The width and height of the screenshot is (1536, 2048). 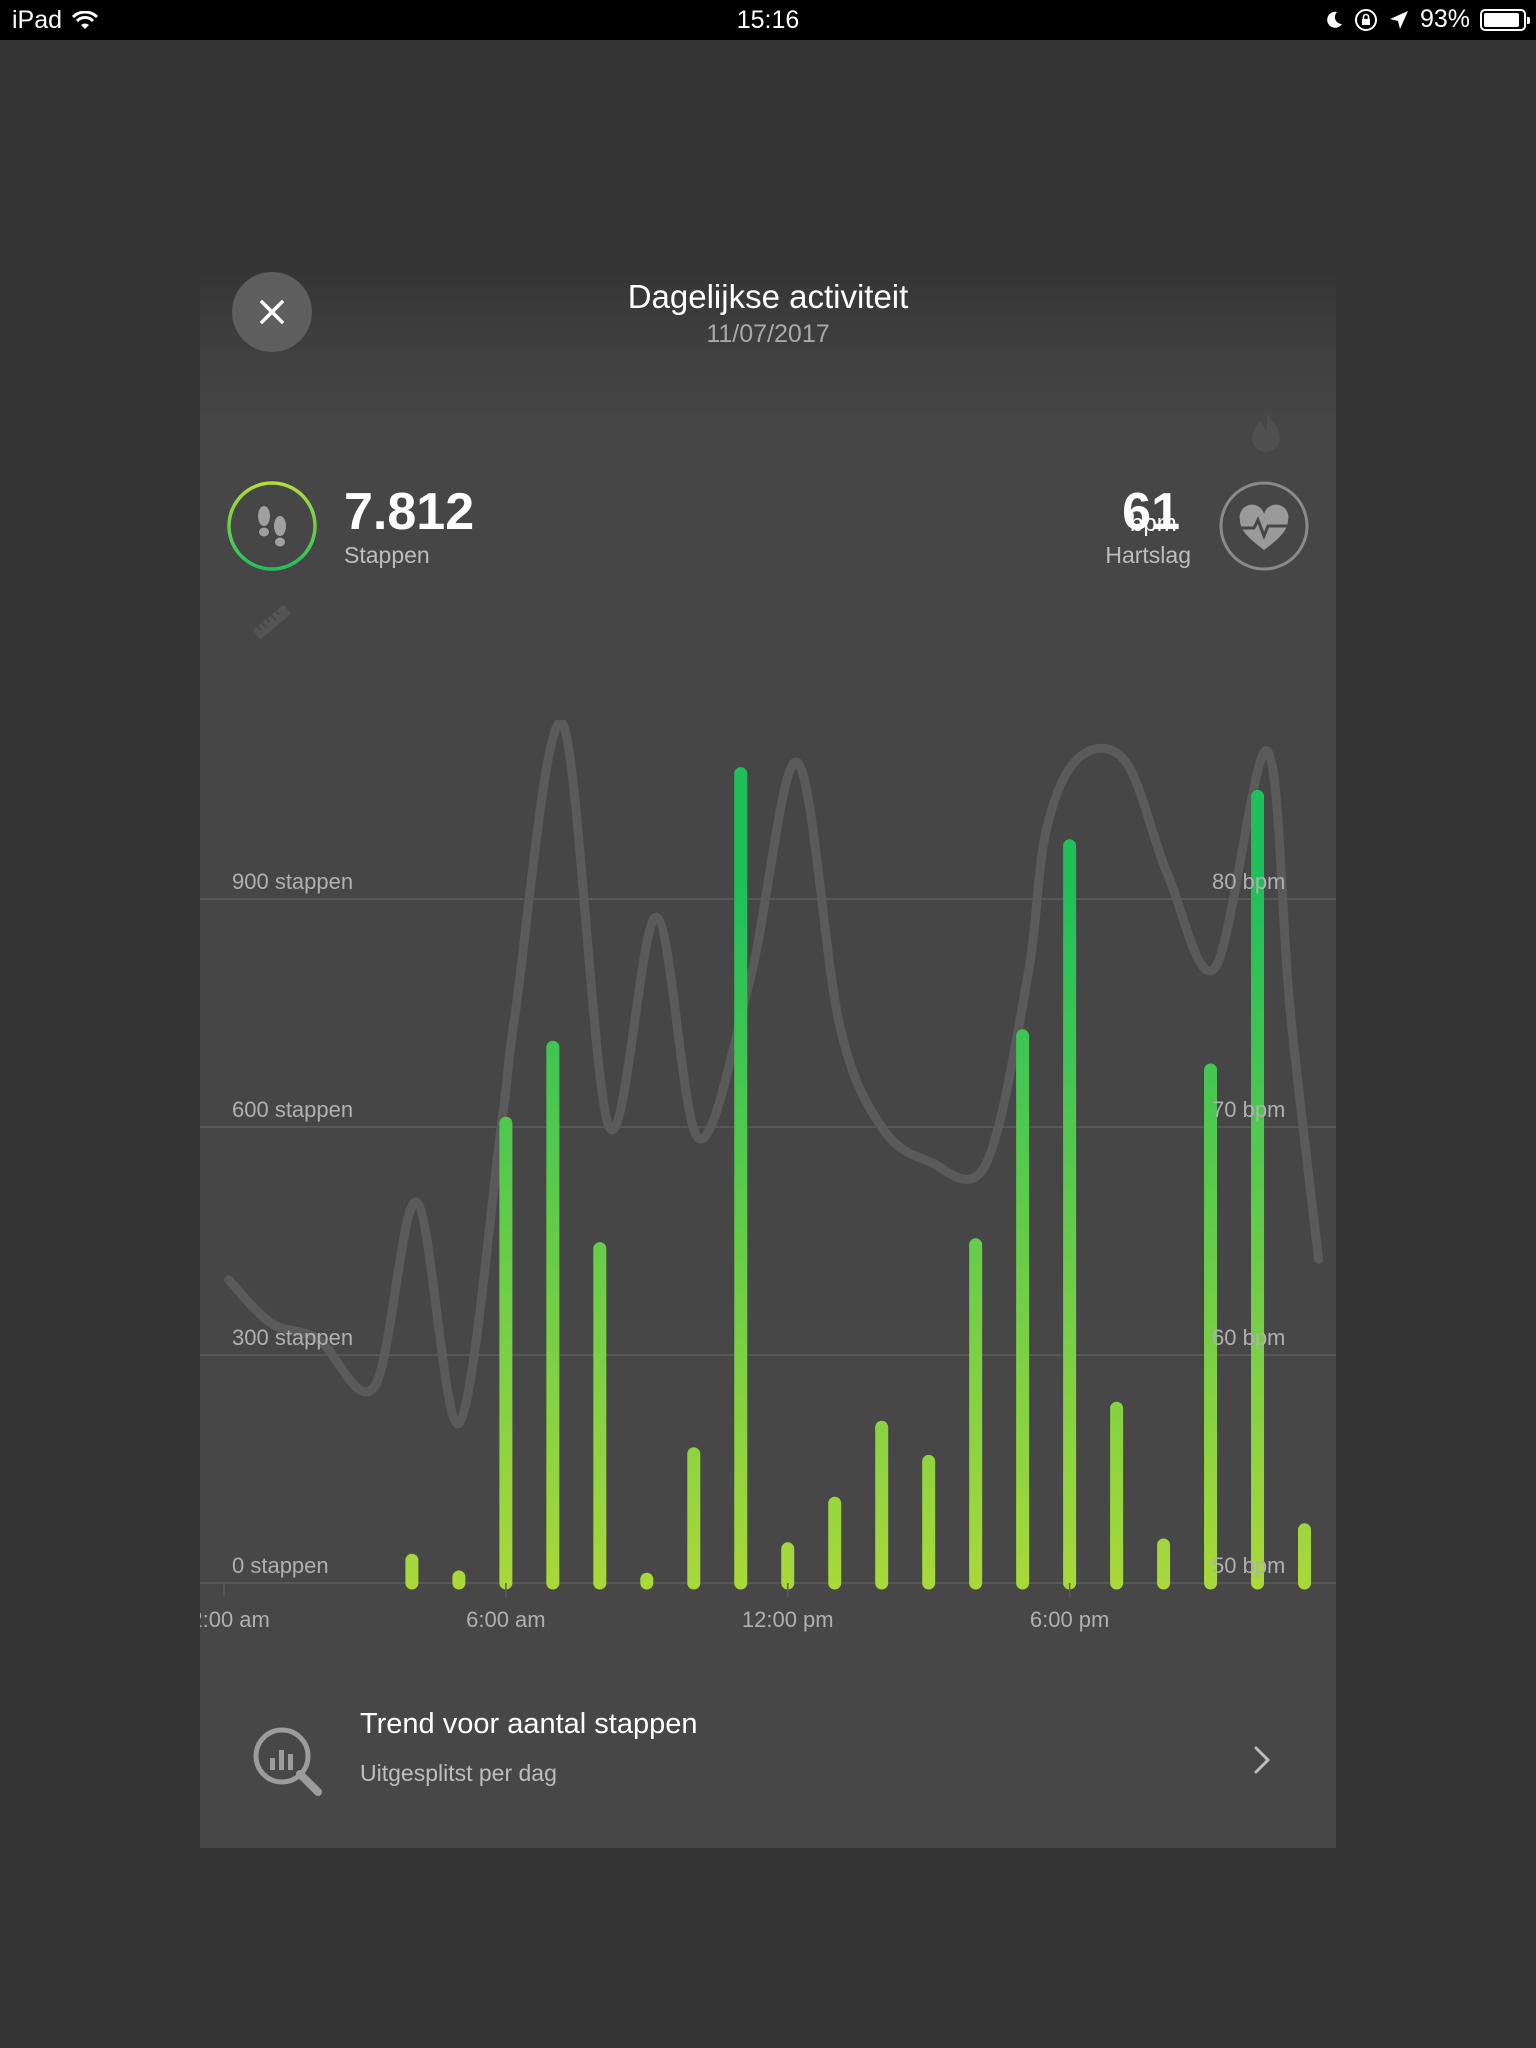 I want to click on heart-rate-unit: bpm, so click(x=1153, y=523).